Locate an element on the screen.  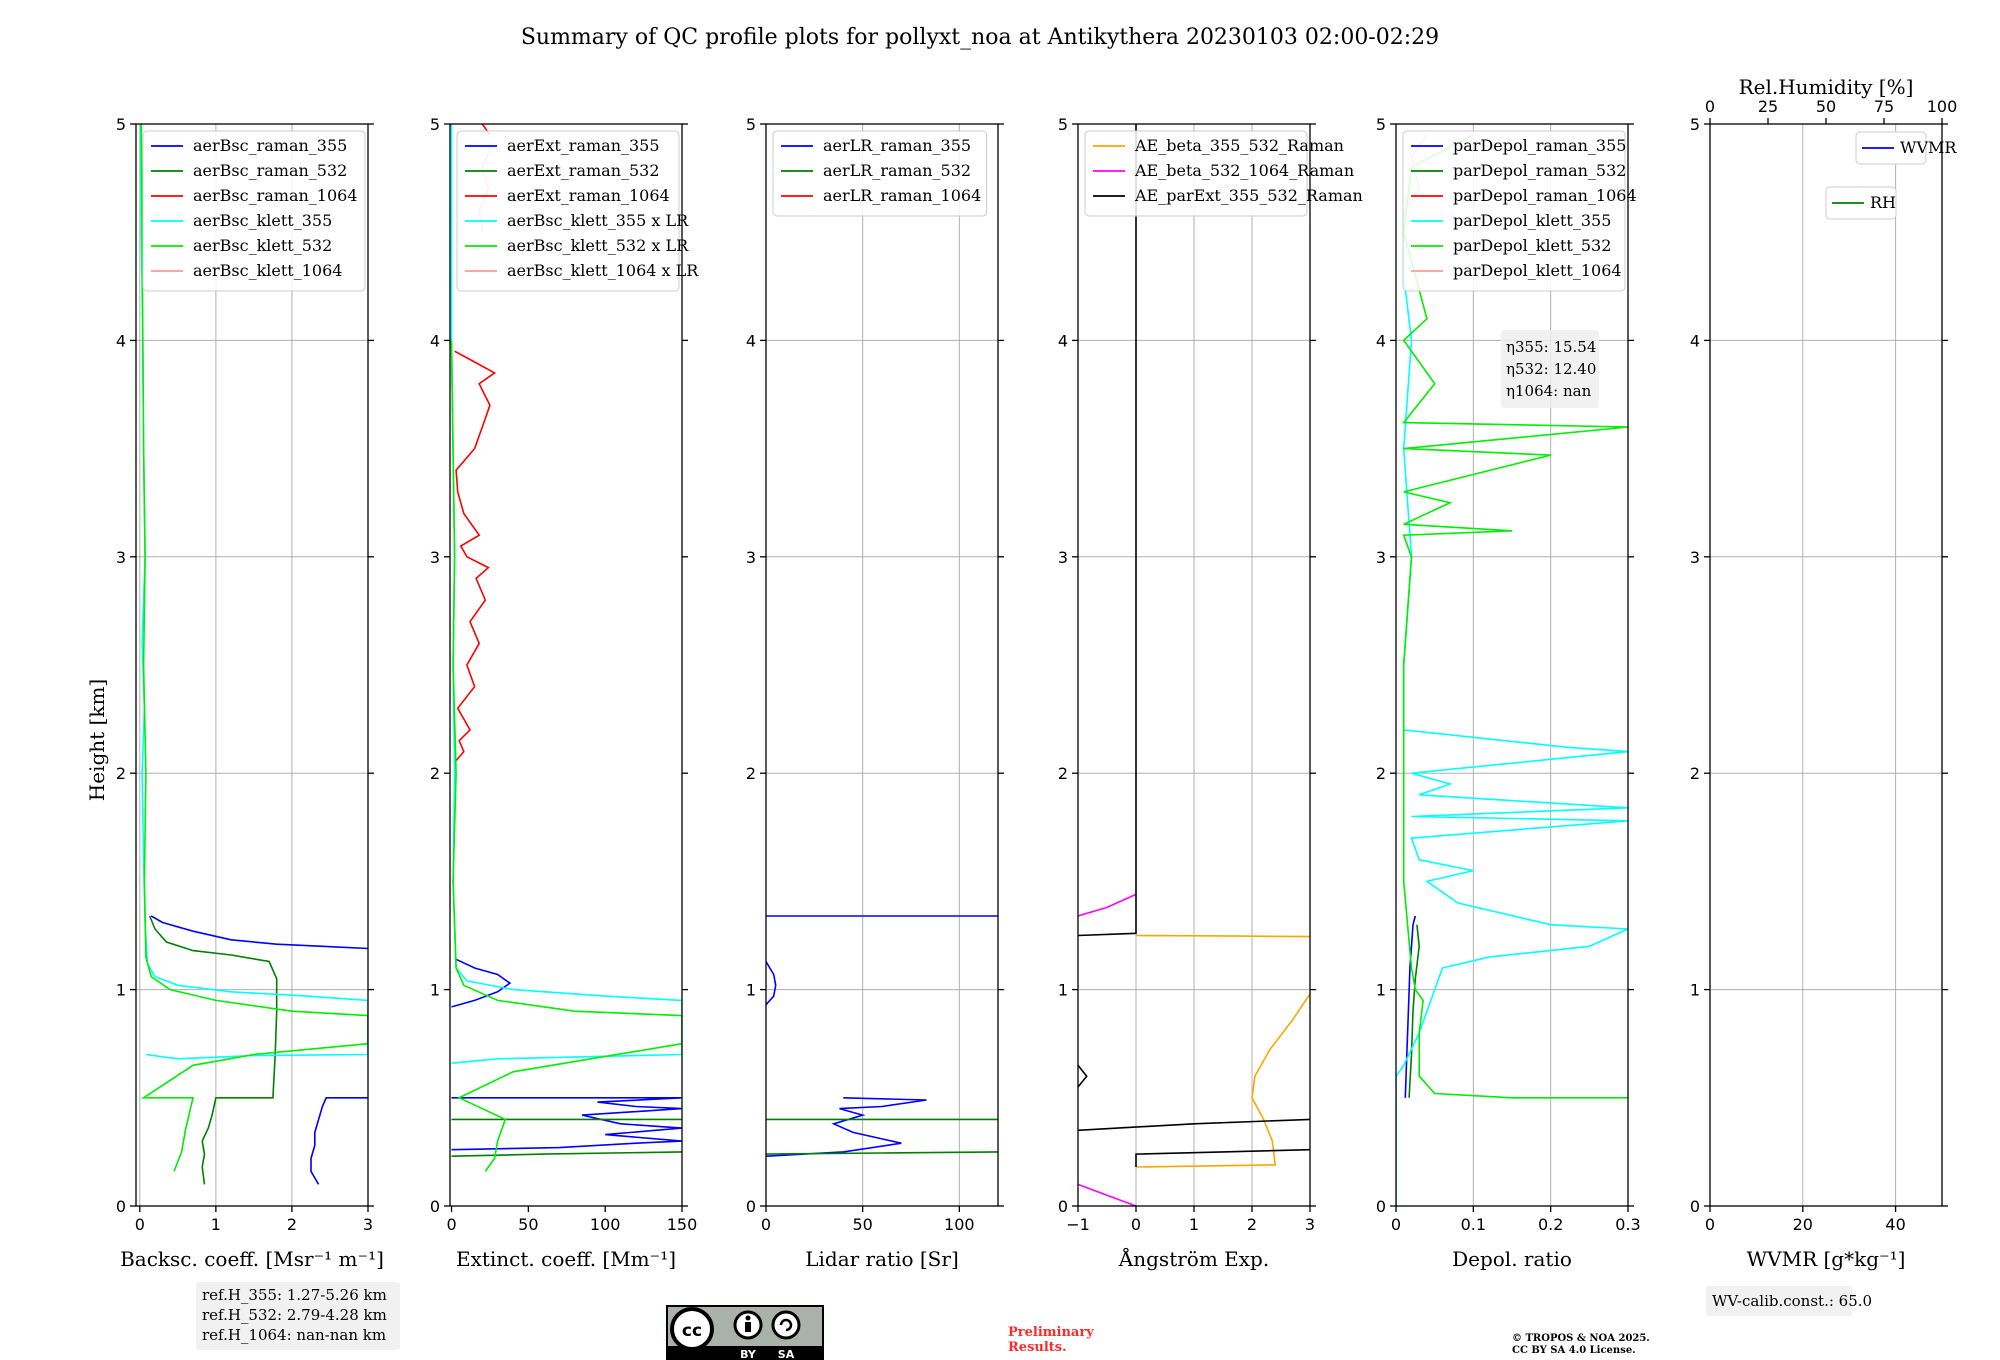
copyright-line-2: CC BY SA 4.0 License. is located at coordinates (1574, 1350).